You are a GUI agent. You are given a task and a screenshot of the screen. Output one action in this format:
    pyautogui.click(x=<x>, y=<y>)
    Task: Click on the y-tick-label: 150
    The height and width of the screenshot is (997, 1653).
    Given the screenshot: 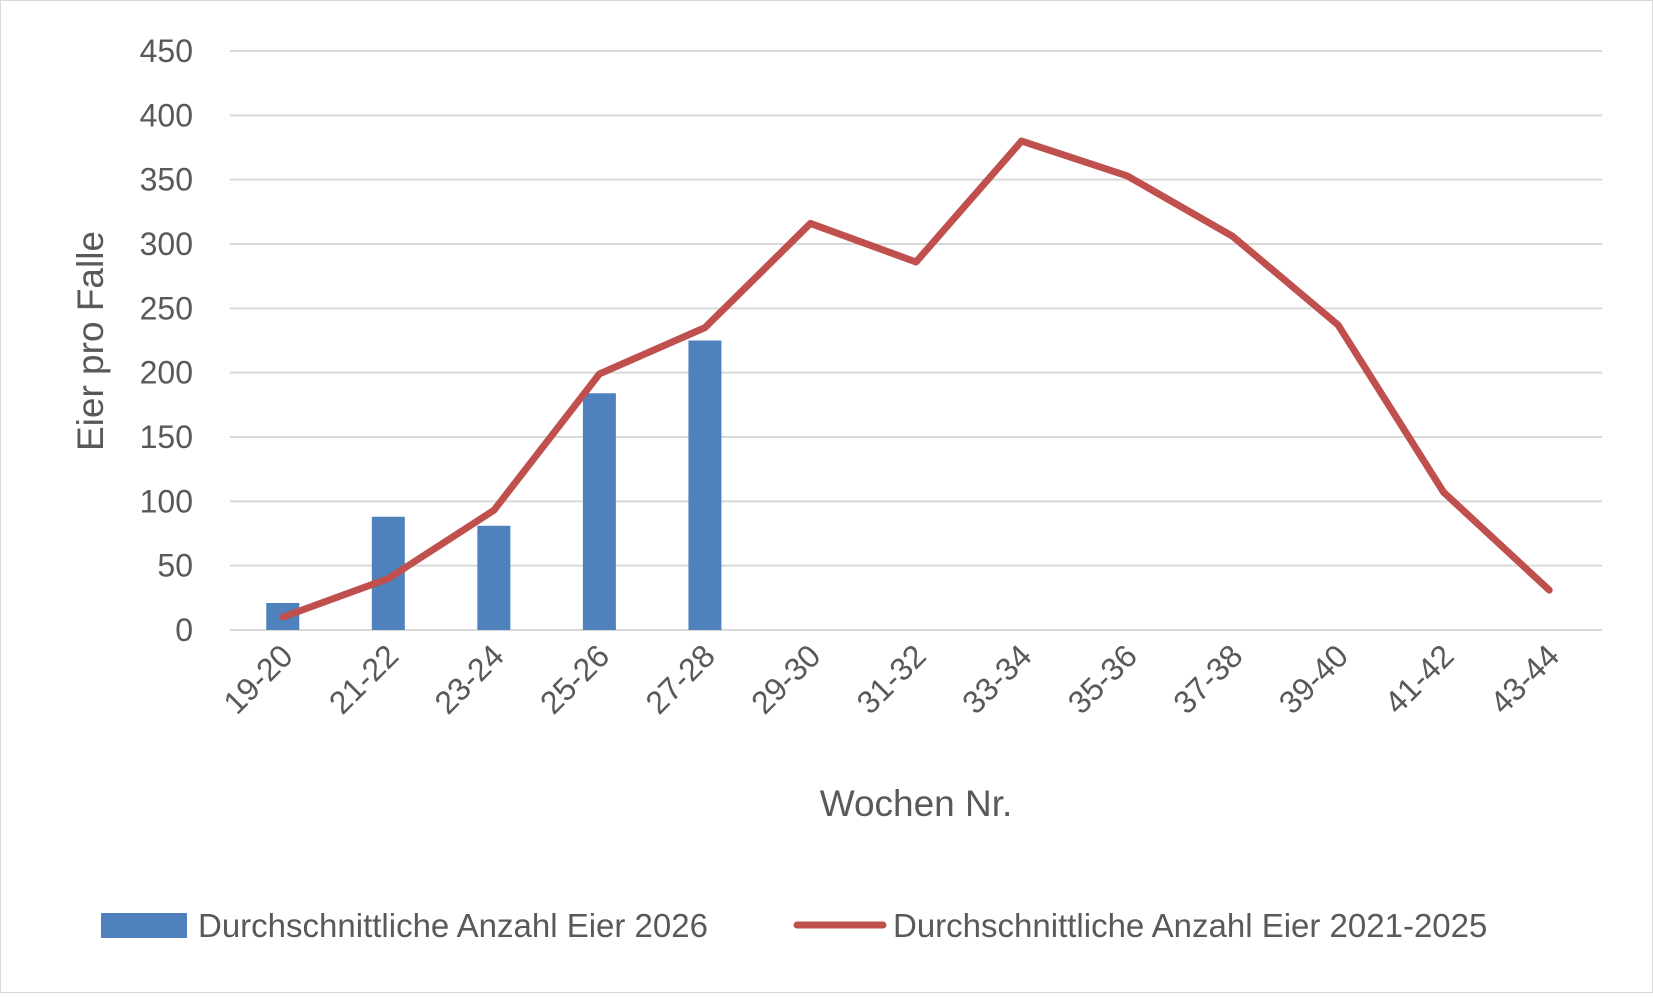 What is the action you would take?
    pyautogui.click(x=166, y=437)
    